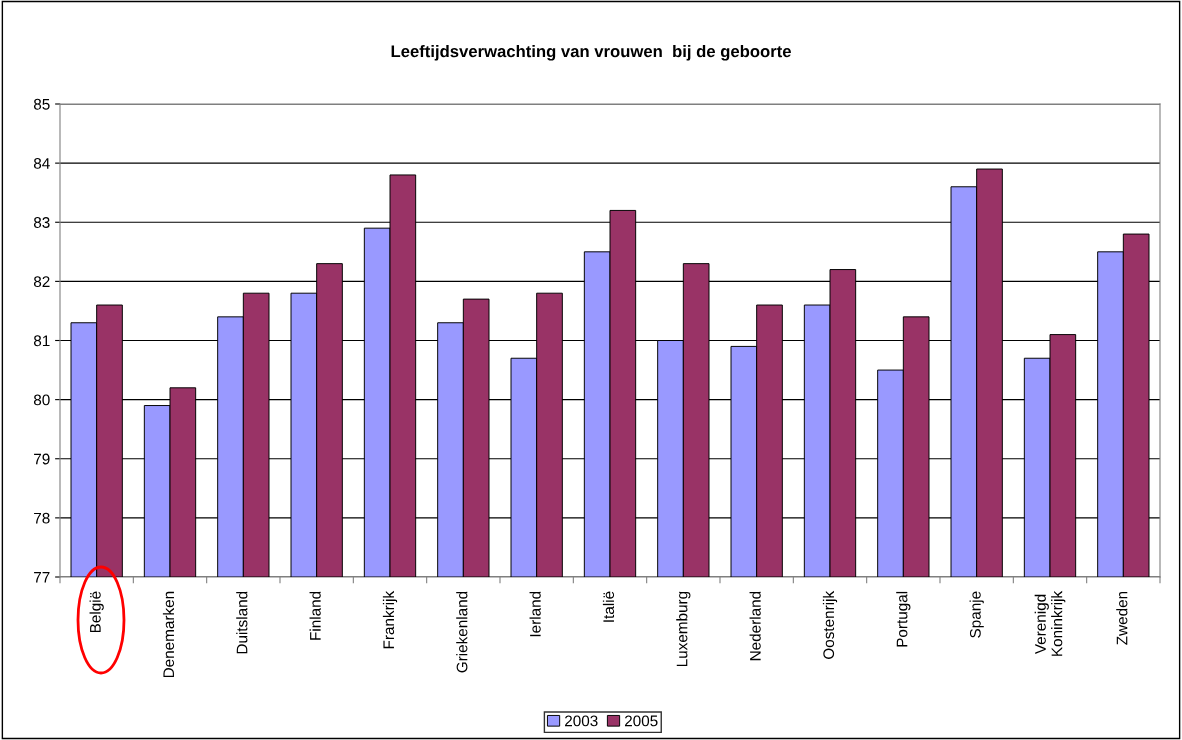 The width and height of the screenshot is (1182, 740). What do you see at coordinates (41, 104) in the screenshot?
I see `y-tick-label: 85` at bounding box center [41, 104].